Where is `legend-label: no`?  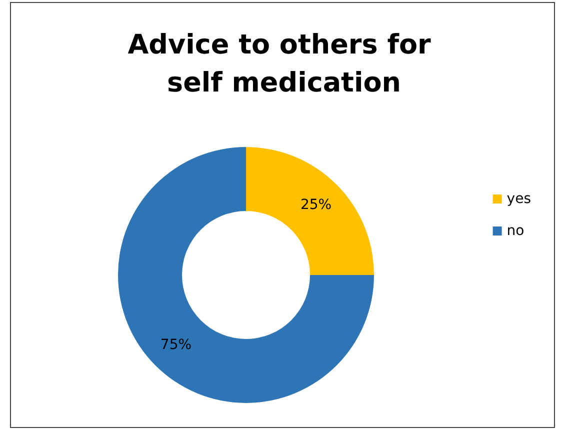
legend-label: no is located at coordinates (515, 231).